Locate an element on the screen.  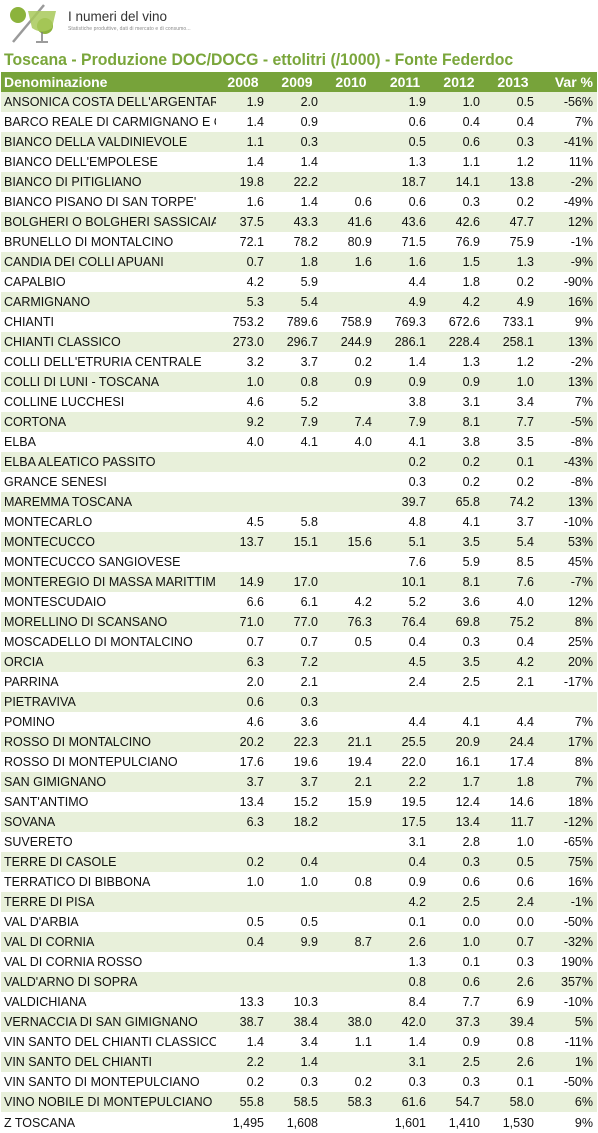
cell-2011: 1.4 is located at coordinates (405, 1042).